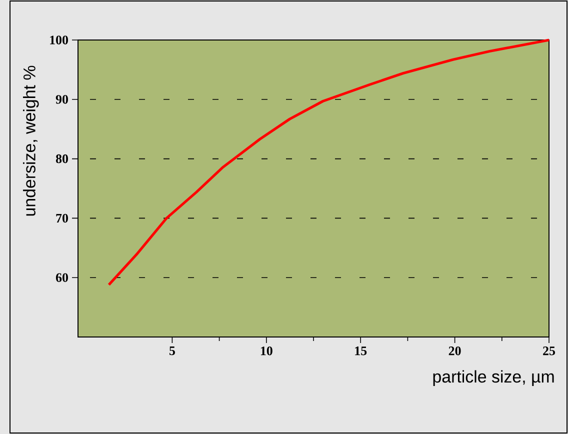 Image resolution: width=568 pixels, height=434 pixels. What do you see at coordinates (266, 351) in the screenshot?
I see `x-tick-label: 10` at bounding box center [266, 351].